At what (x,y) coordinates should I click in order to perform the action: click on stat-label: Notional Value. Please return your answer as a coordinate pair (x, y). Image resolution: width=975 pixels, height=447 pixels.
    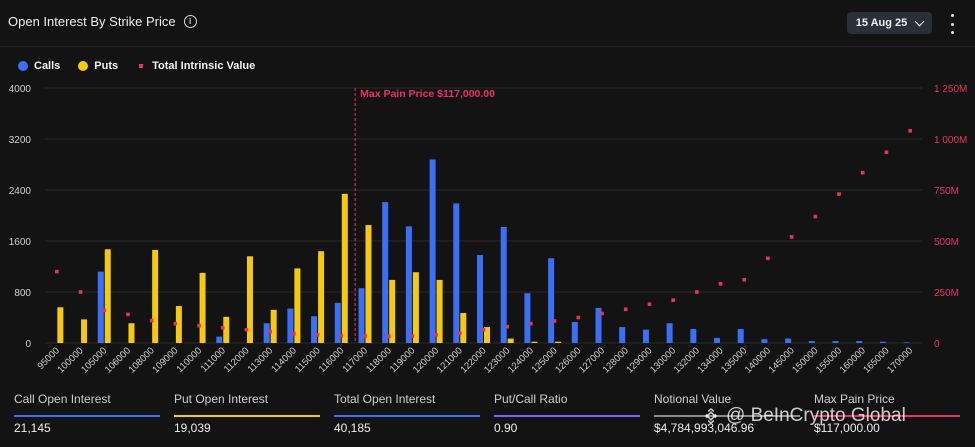
    Looking at the image, I should click on (693, 399).